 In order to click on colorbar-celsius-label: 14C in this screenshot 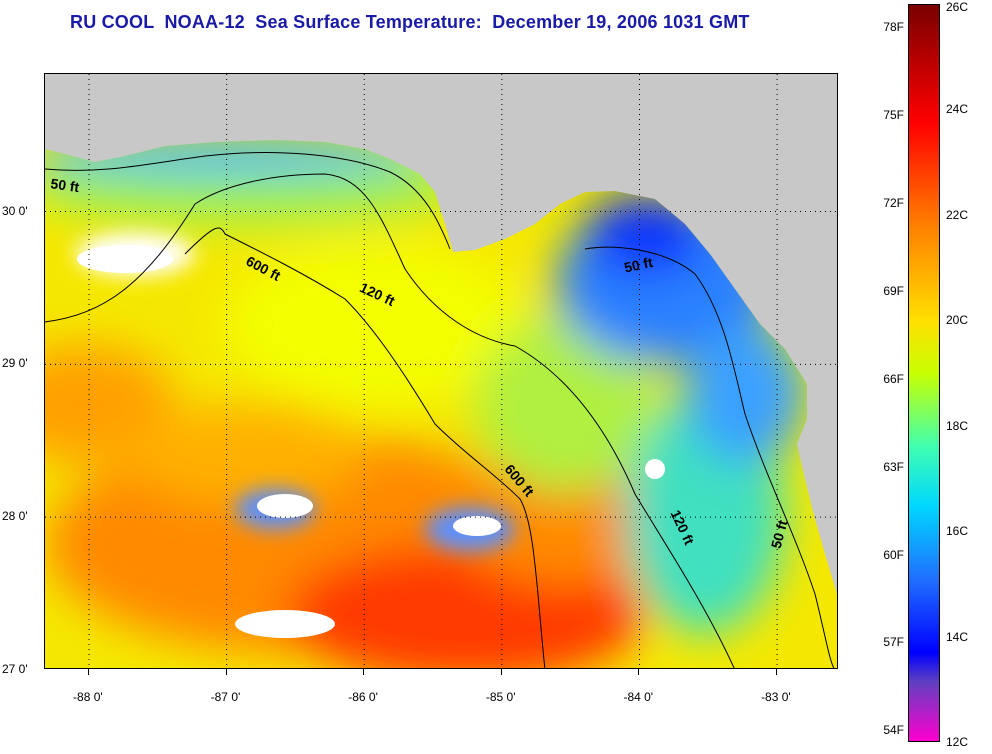, I will do `click(957, 636)`.